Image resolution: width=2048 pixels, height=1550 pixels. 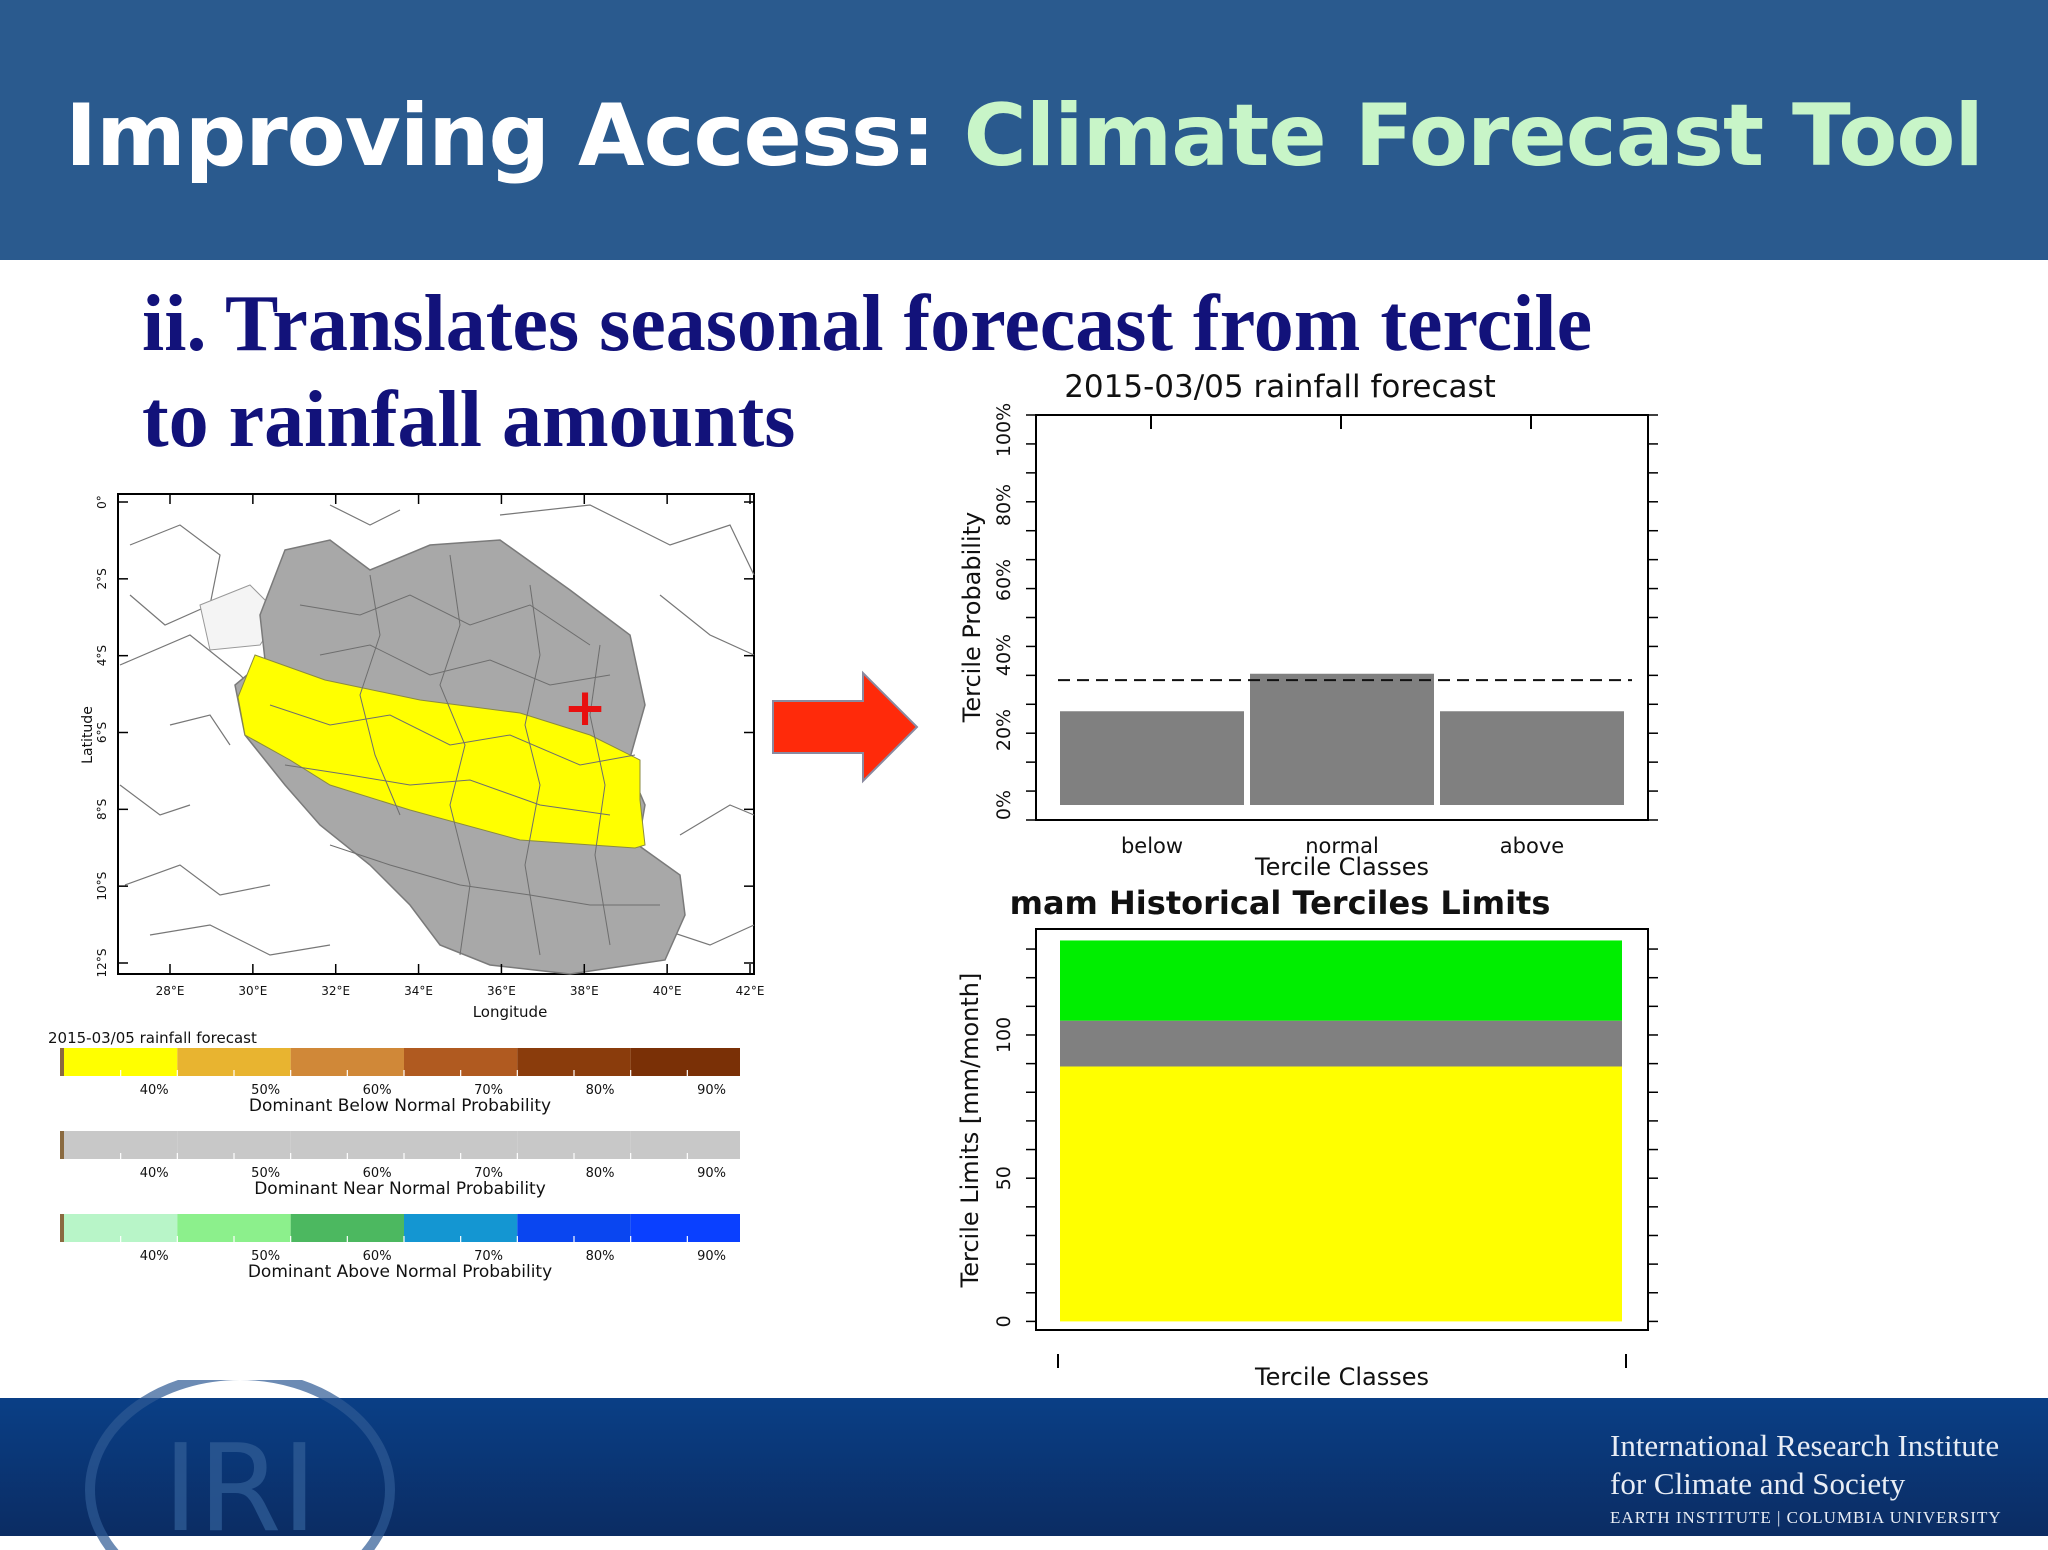 I want to click on legend-bar-label: Dominant Near Normal Probability, so click(x=400, y=1189).